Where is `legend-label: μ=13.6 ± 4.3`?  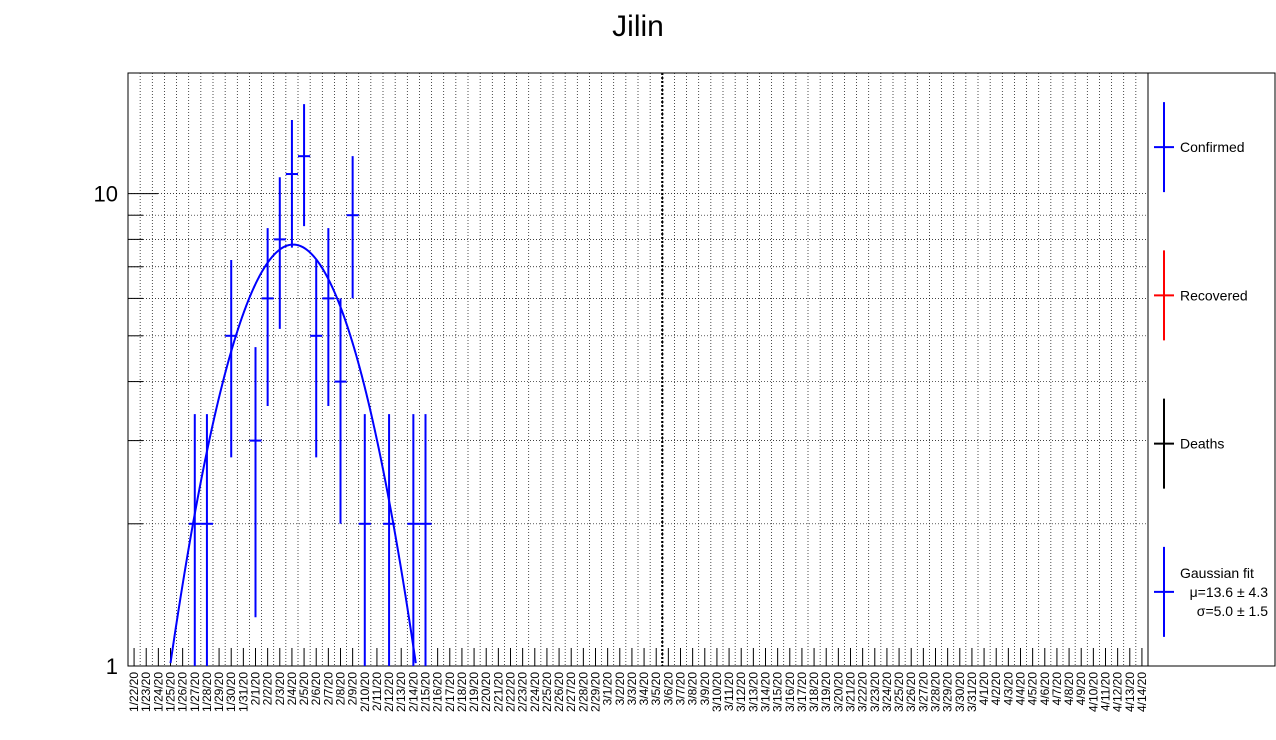
legend-label: μ=13.6 ± 4.3 is located at coordinates (1229, 592).